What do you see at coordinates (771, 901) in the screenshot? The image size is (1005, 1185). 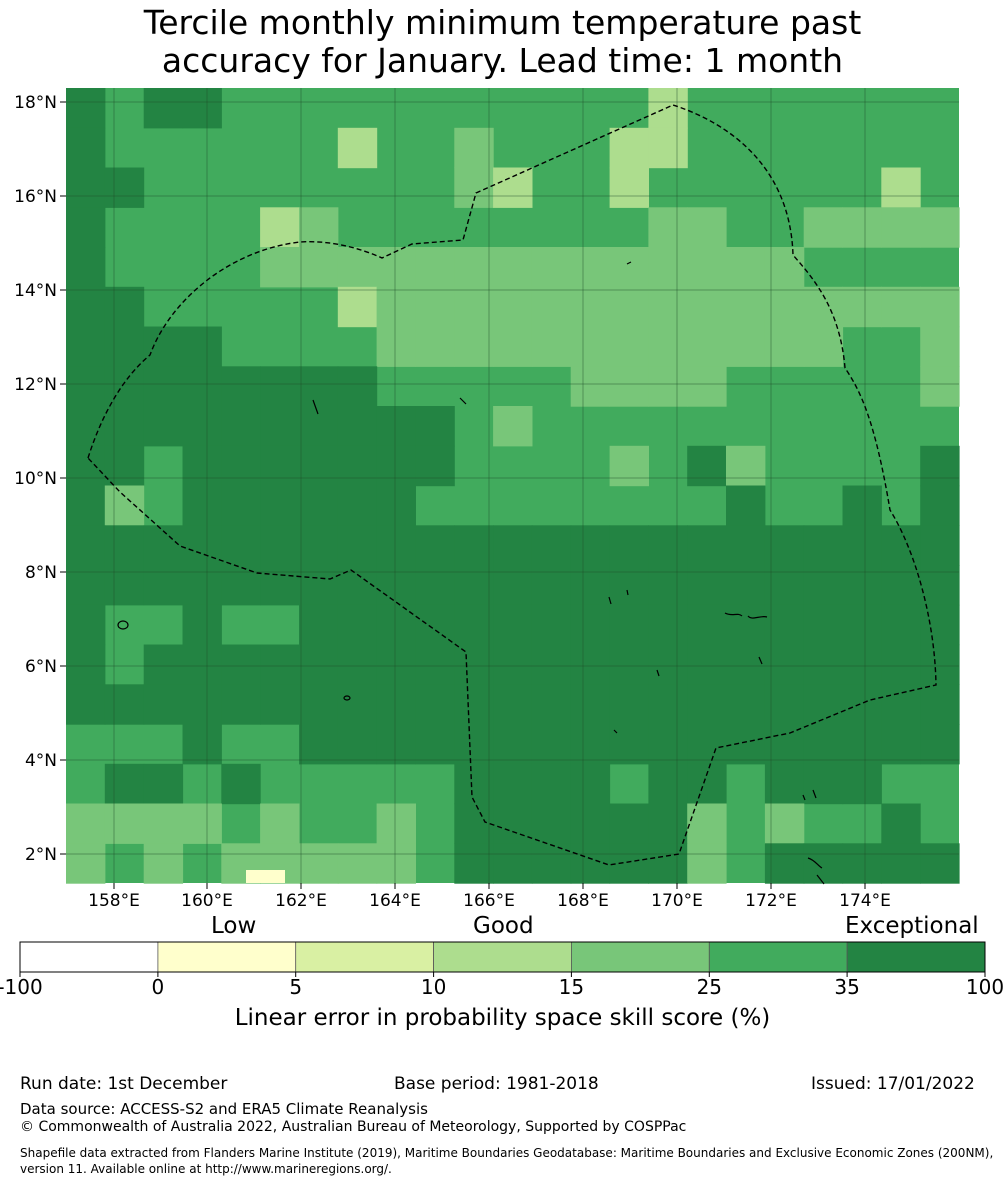 I see `lon-tick-label: 172°E` at bounding box center [771, 901].